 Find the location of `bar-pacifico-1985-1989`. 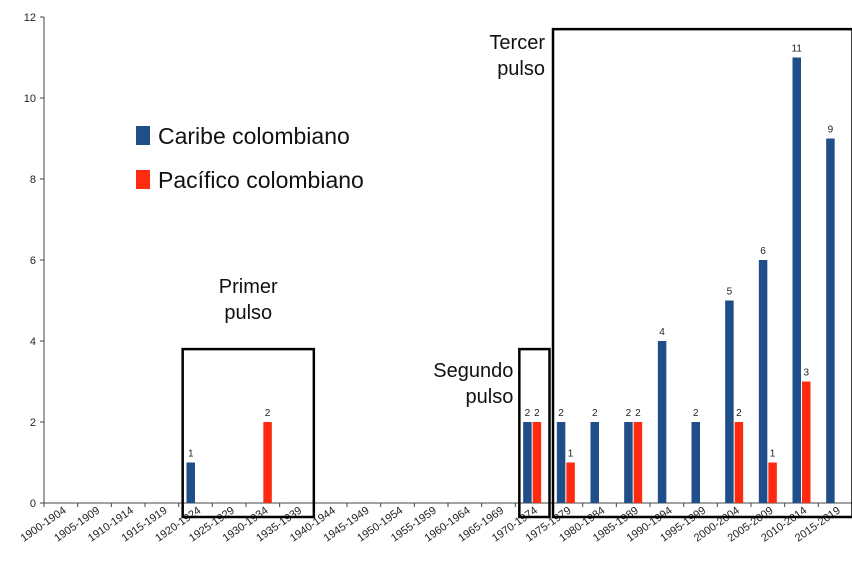

bar-pacifico-1985-1989 is located at coordinates (638, 462).